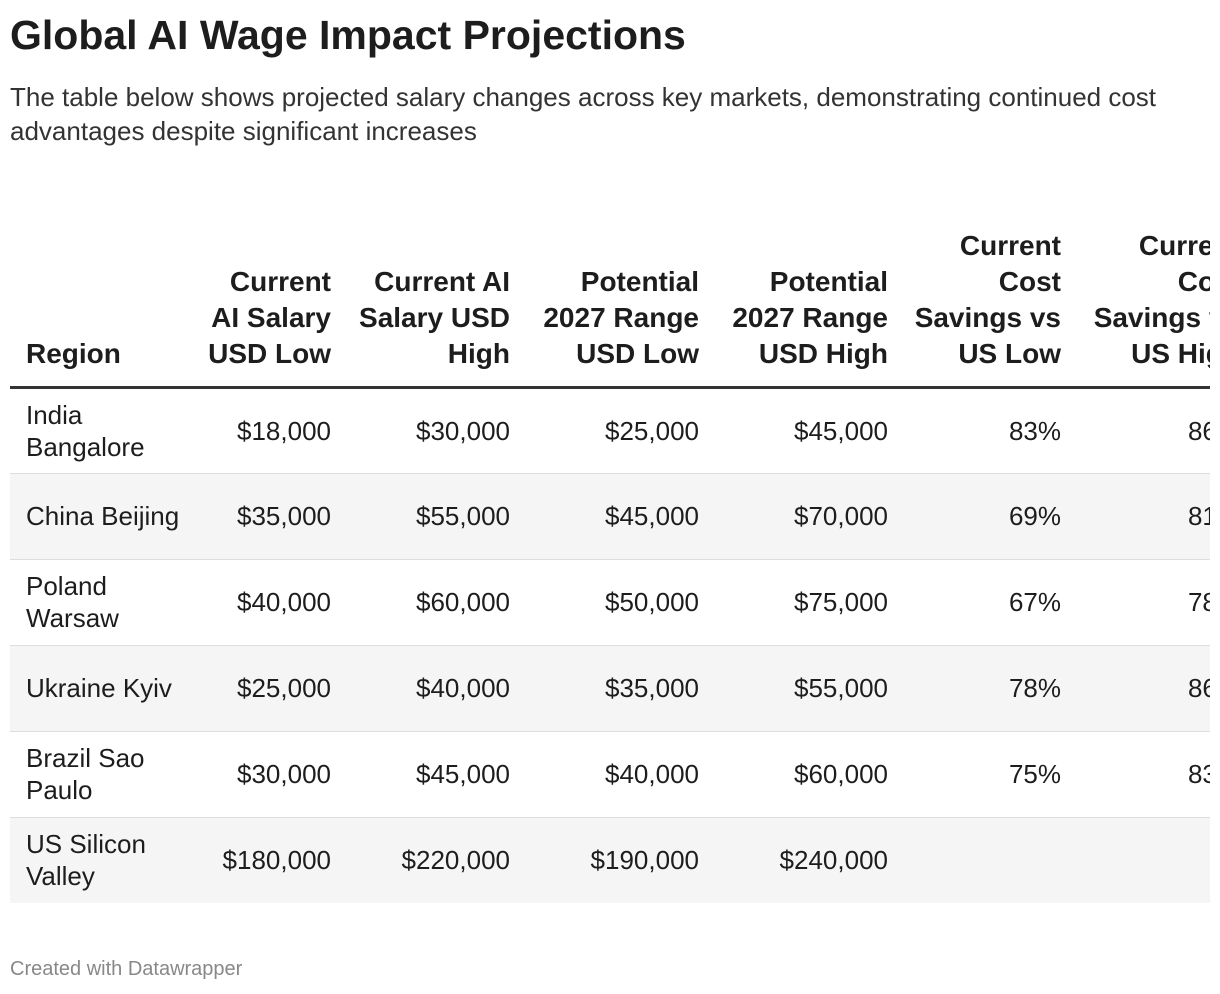  Describe the element at coordinates (434, 860) in the screenshot. I see `value-cell: $220,000` at that location.